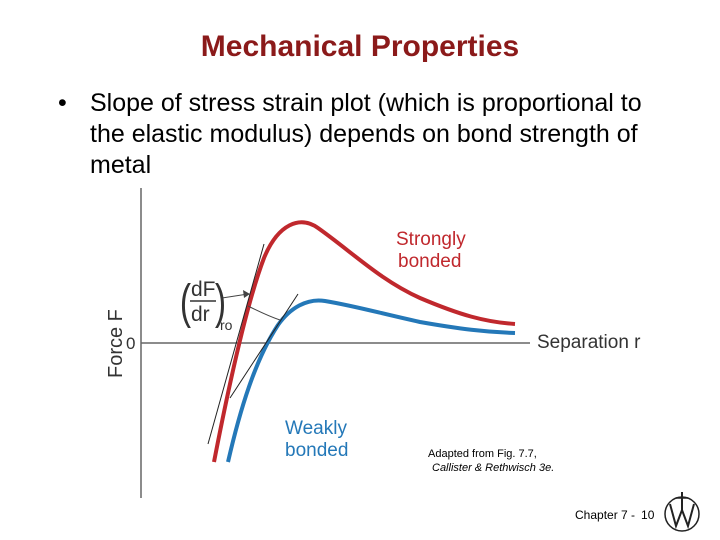 The height and width of the screenshot is (540, 720). Describe the element at coordinates (648, 515) in the screenshot. I see `page-number: 10` at that location.